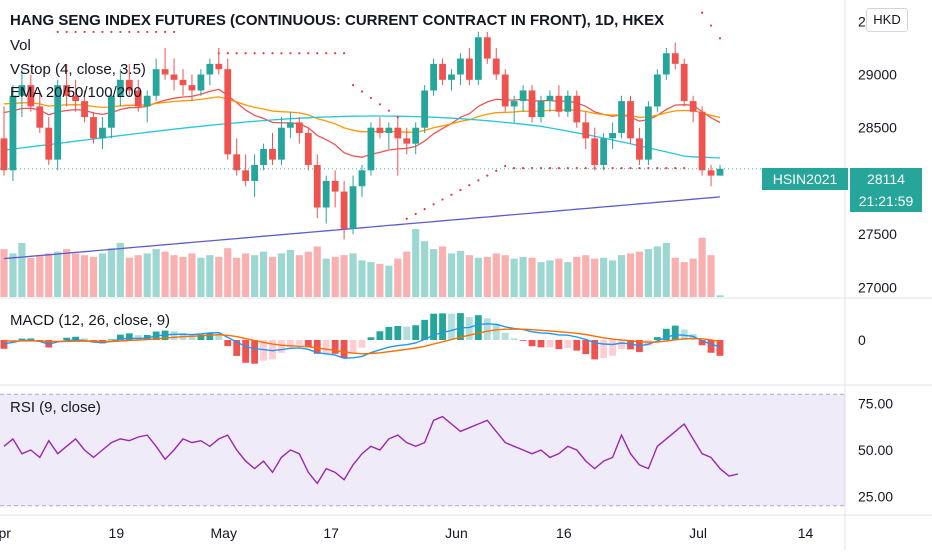  Describe the element at coordinates (20, 45) in the screenshot. I see `legend-vol: Vol` at that location.